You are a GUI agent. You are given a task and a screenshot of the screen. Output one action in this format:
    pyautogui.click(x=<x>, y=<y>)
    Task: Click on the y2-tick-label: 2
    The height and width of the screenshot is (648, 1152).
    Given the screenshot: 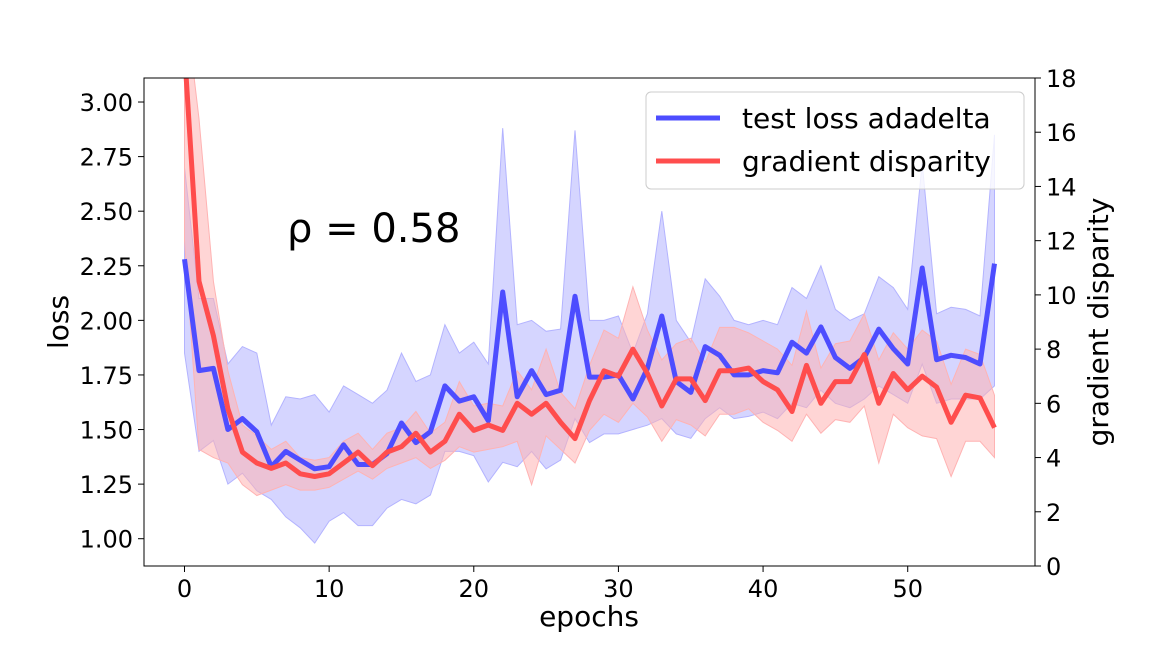 What is the action you would take?
    pyautogui.click(x=1053, y=513)
    